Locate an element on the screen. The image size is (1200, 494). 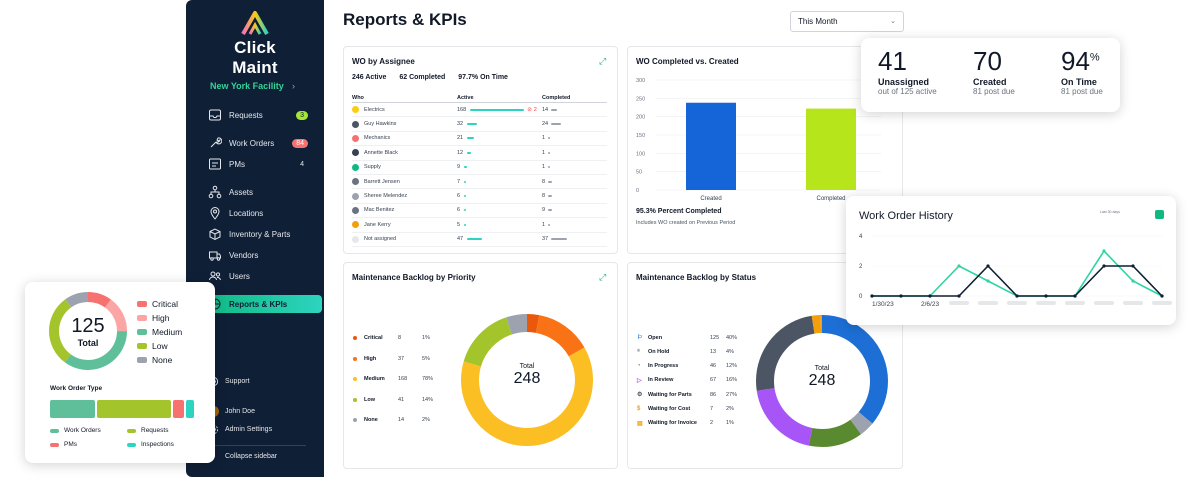
sidebar-item-users: Users is located at coordinates (258, 276).